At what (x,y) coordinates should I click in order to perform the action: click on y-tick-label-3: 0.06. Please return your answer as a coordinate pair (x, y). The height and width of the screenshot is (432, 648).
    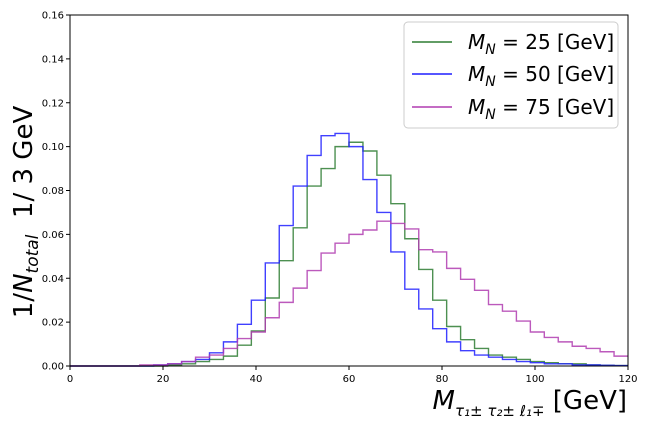
    Looking at the image, I should click on (53, 235).